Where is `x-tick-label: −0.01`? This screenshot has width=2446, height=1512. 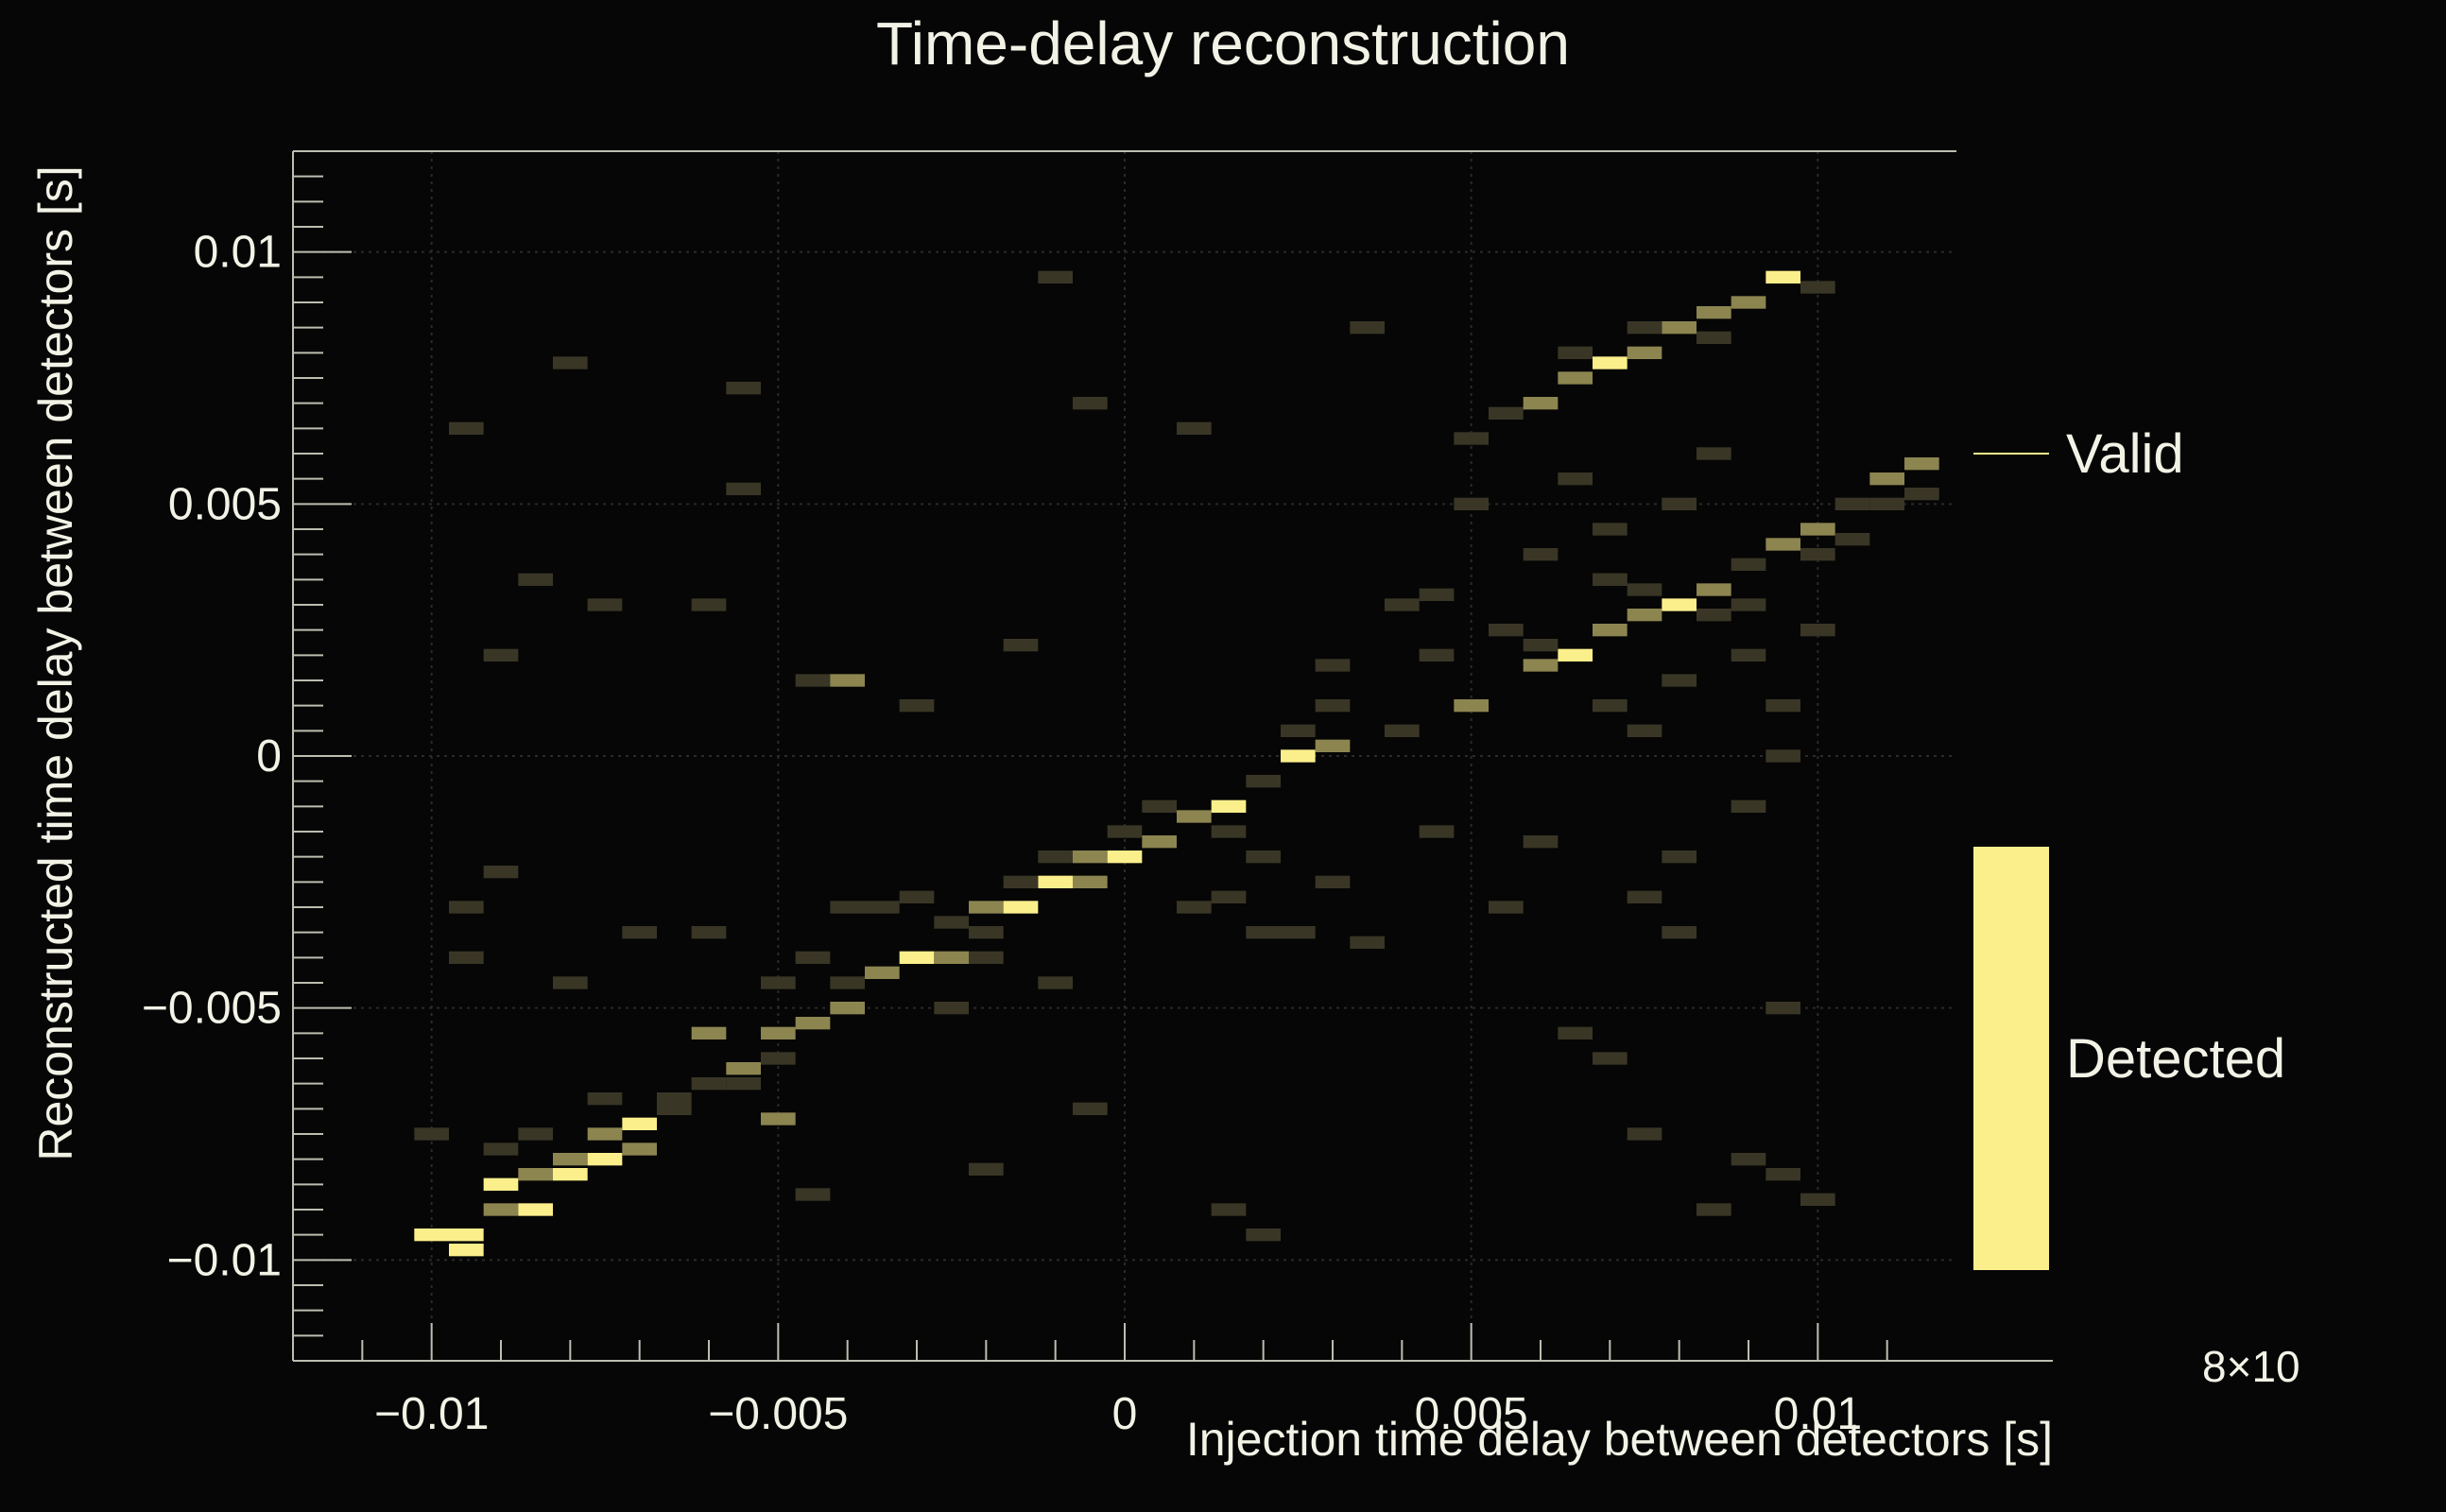
x-tick-label: −0.01 is located at coordinates (431, 1414).